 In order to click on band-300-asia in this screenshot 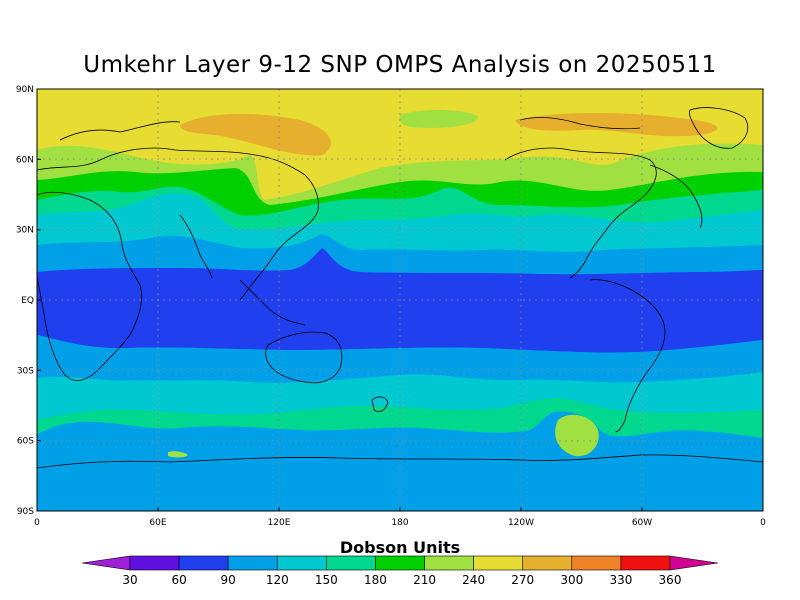, I will do `click(255, 134)`.